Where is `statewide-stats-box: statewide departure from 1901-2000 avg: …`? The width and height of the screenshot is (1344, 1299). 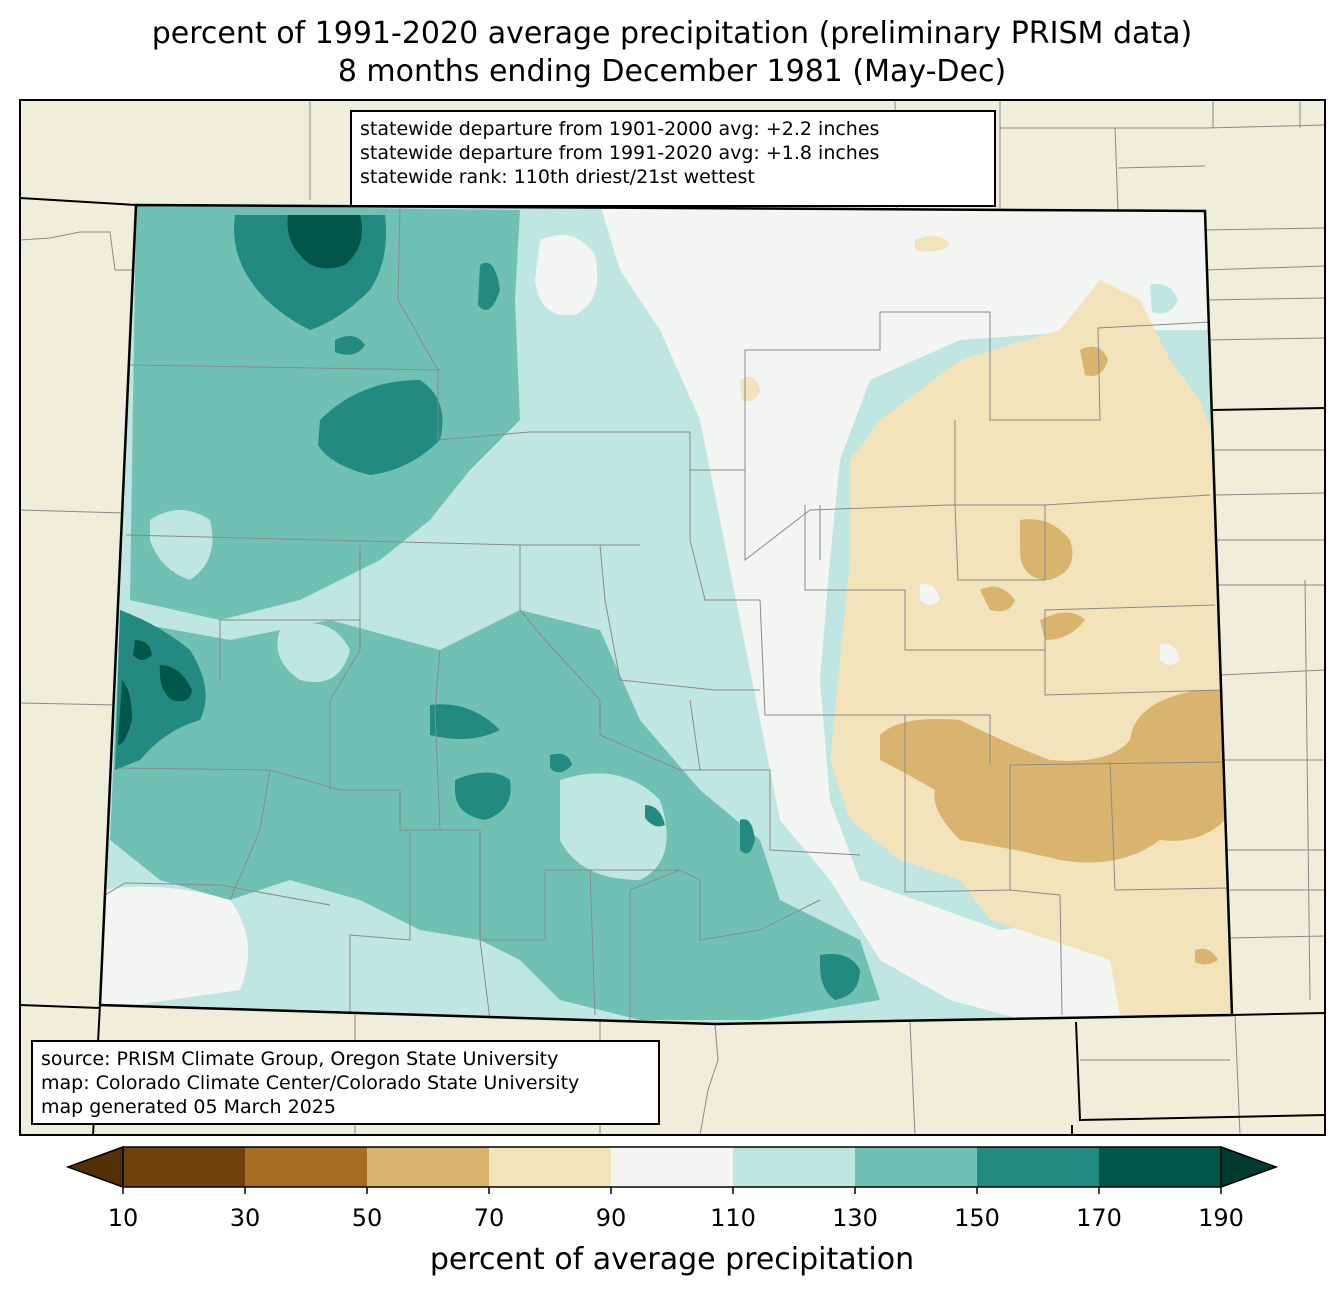 statewide-stats-box: statewide departure from 1901-2000 avg: … is located at coordinates (673, 158).